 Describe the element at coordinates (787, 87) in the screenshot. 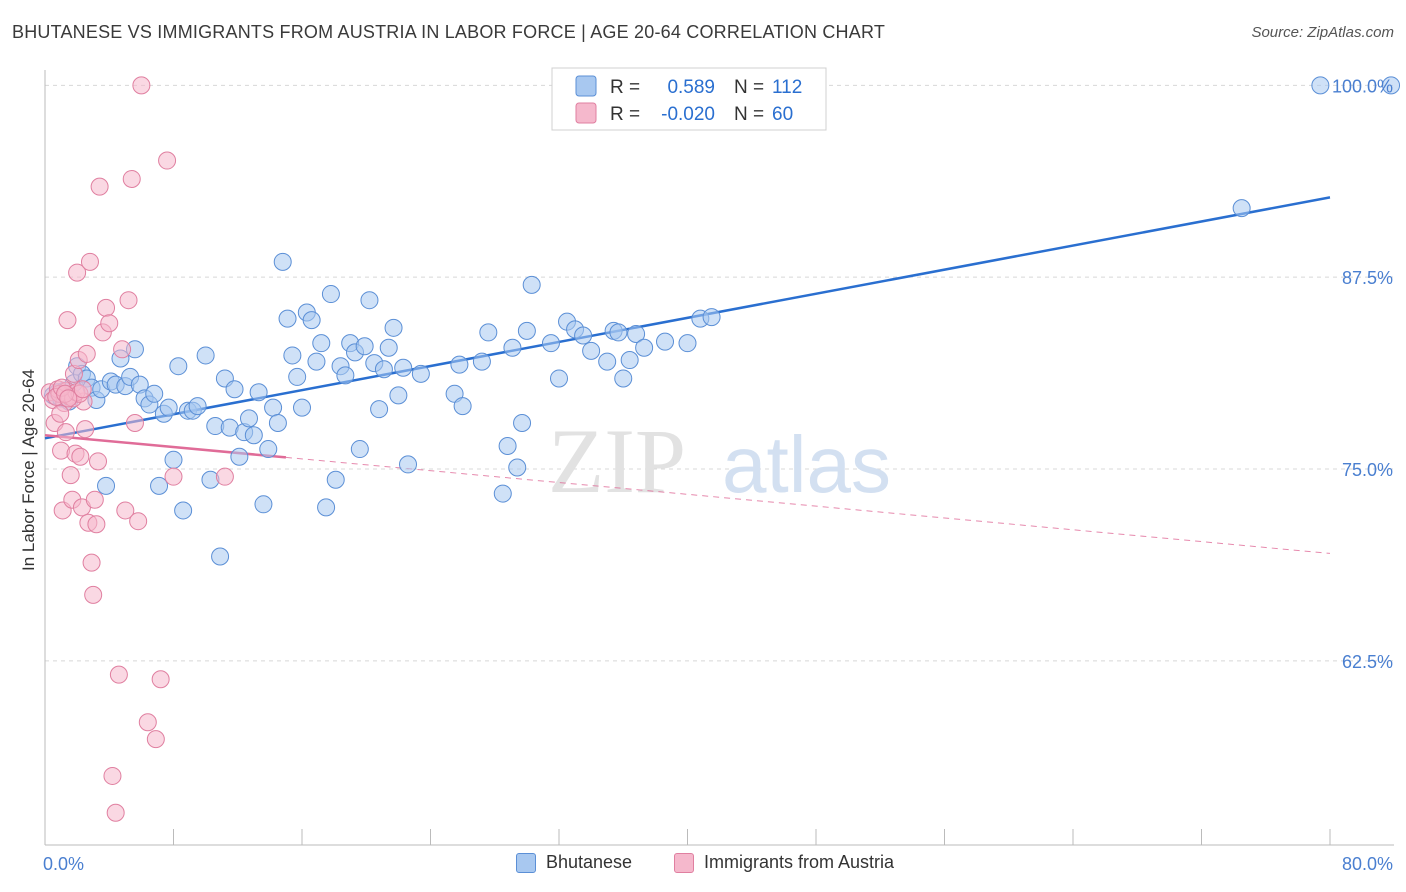

I see `legend-n-value-1: 112` at that location.